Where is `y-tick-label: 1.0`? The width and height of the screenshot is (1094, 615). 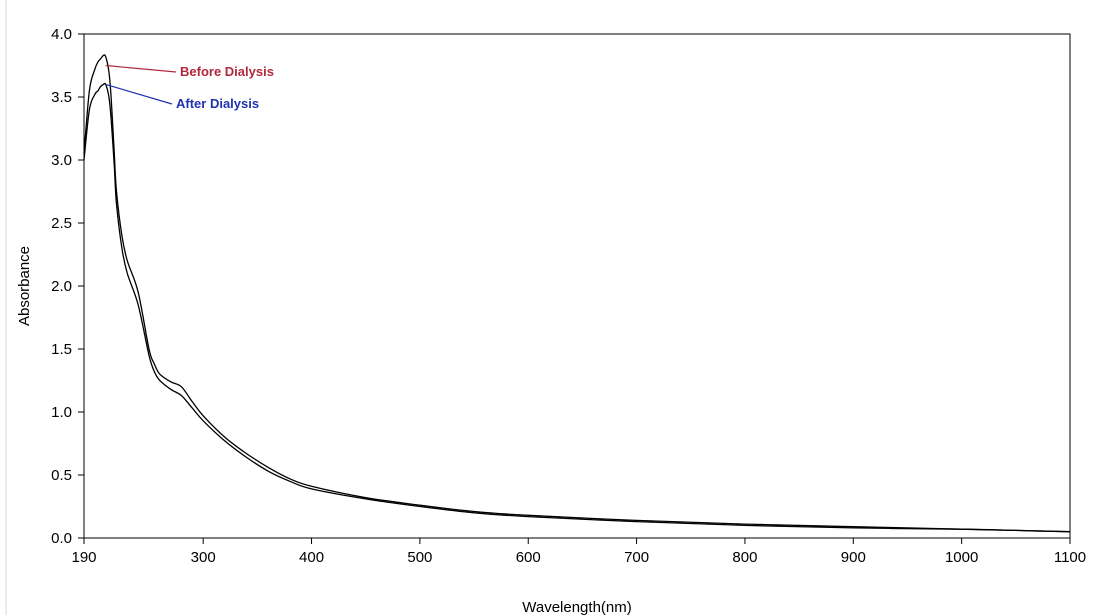
y-tick-label: 1.0 is located at coordinates (61, 412).